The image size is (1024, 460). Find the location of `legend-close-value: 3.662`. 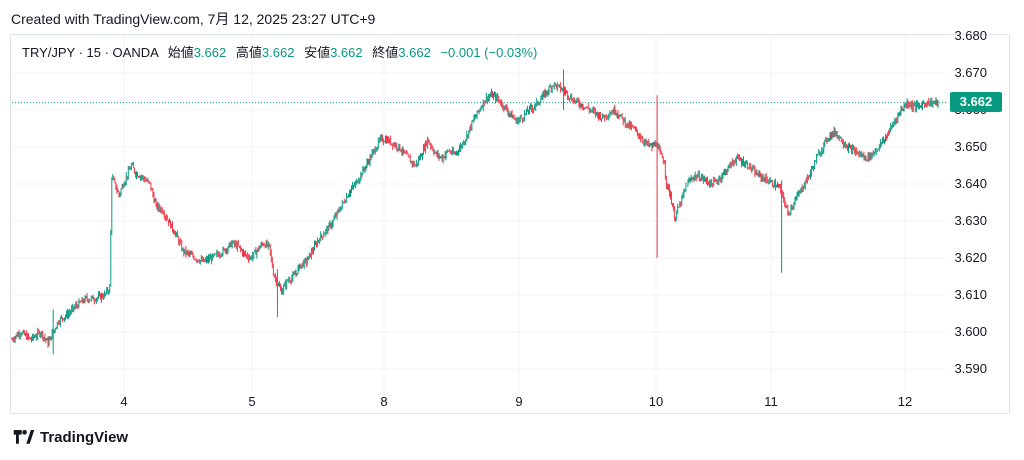

legend-close-value: 3.662 is located at coordinates (414, 52).